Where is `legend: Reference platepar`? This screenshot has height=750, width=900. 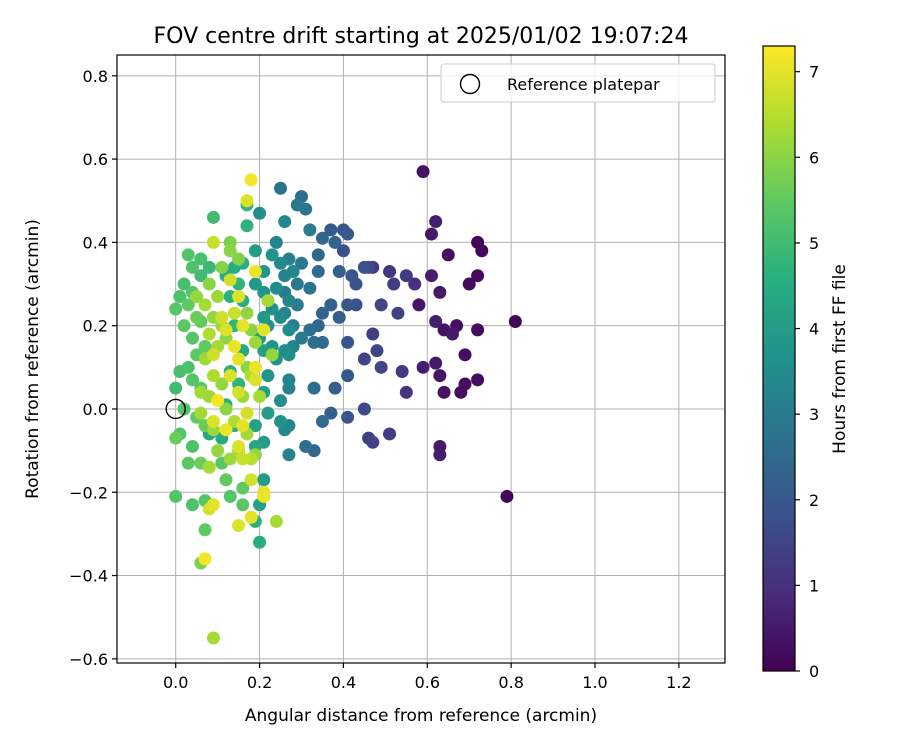 legend: Reference platepar is located at coordinates (578, 83).